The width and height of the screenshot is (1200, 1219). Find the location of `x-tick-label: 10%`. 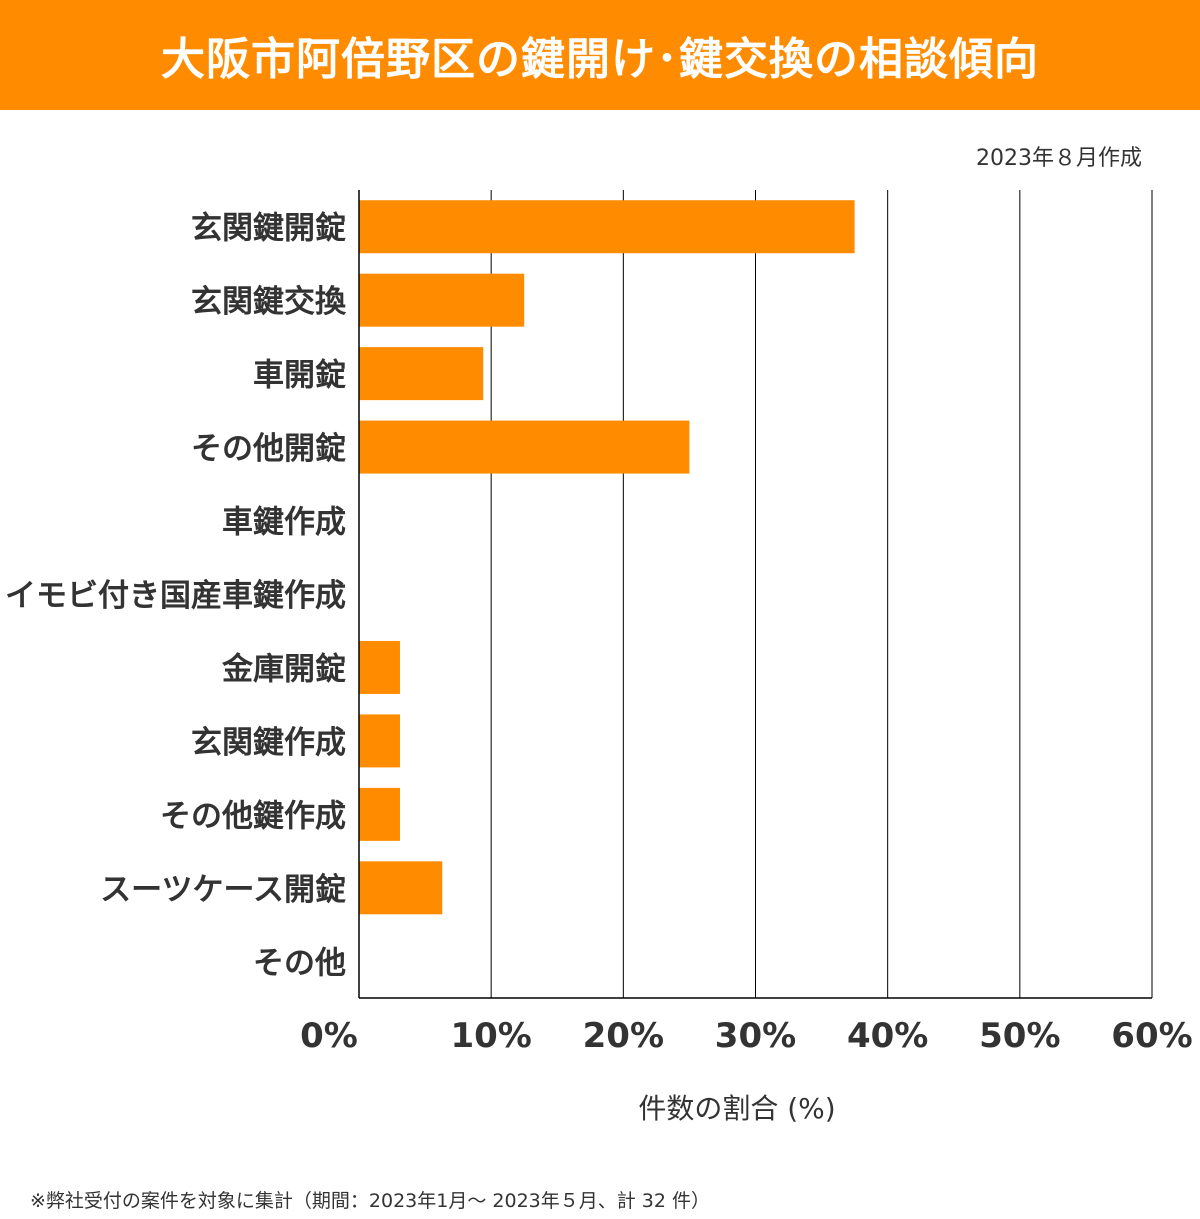

x-tick-label: 10% is located at coordinates (490, 1036).